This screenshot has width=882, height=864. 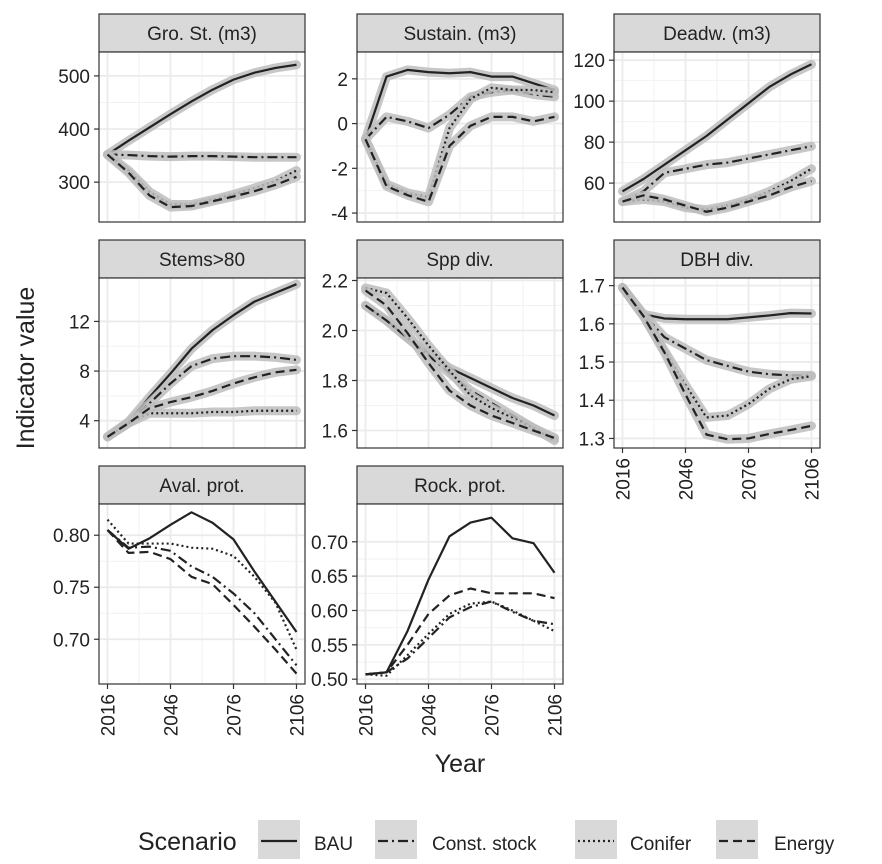 What do you see at coordinates (329, 577) in the screenshot?
I see `panel-8-y-tick-label: 0.65` at bounding box center [329, 577].